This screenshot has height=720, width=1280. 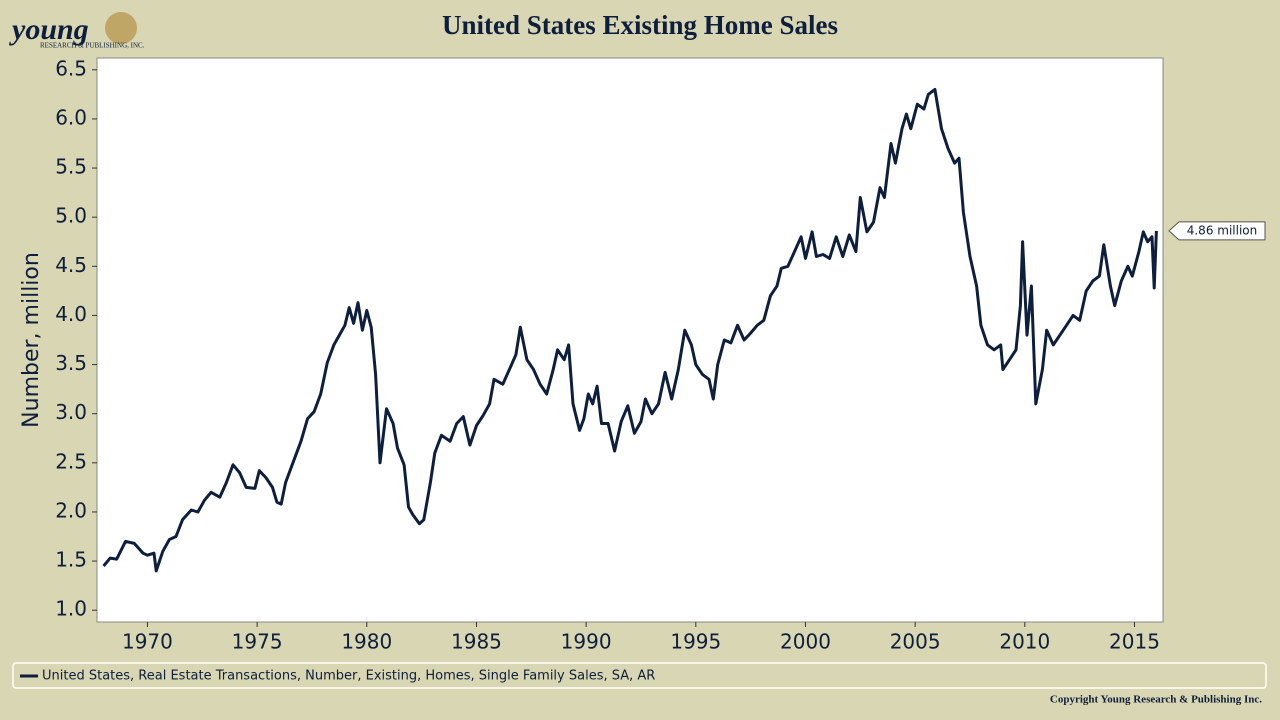 I want to click on callout-label: 4.86 million, so click(x=1222, y=230).